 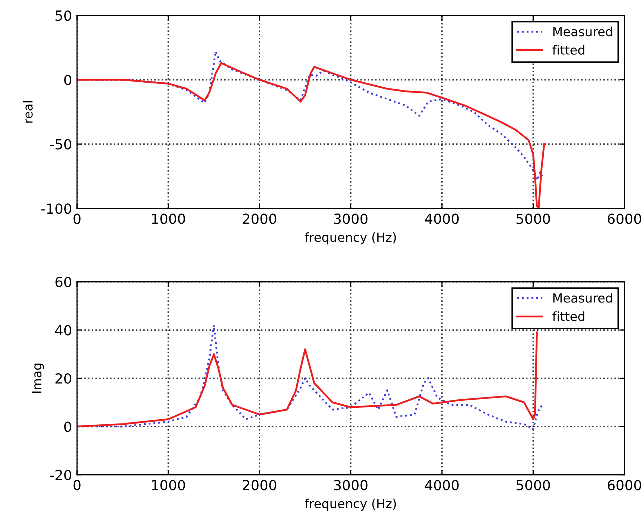 I want to click on y-tick-label: -100, so click(x=57, y=209).